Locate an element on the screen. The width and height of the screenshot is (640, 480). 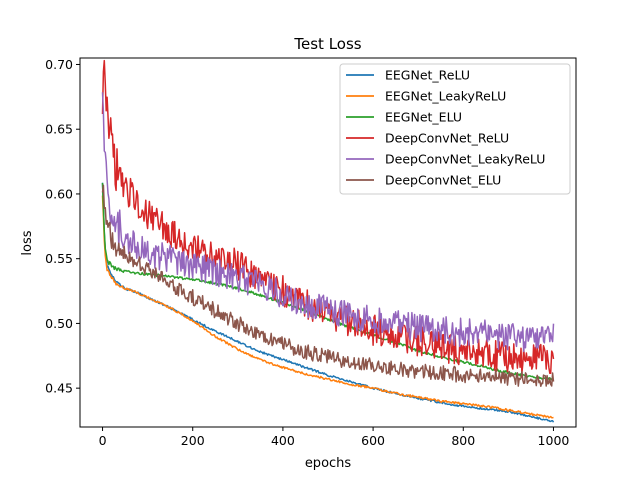
y-tick-label: 0.65 is located at coordinates (59, 129).